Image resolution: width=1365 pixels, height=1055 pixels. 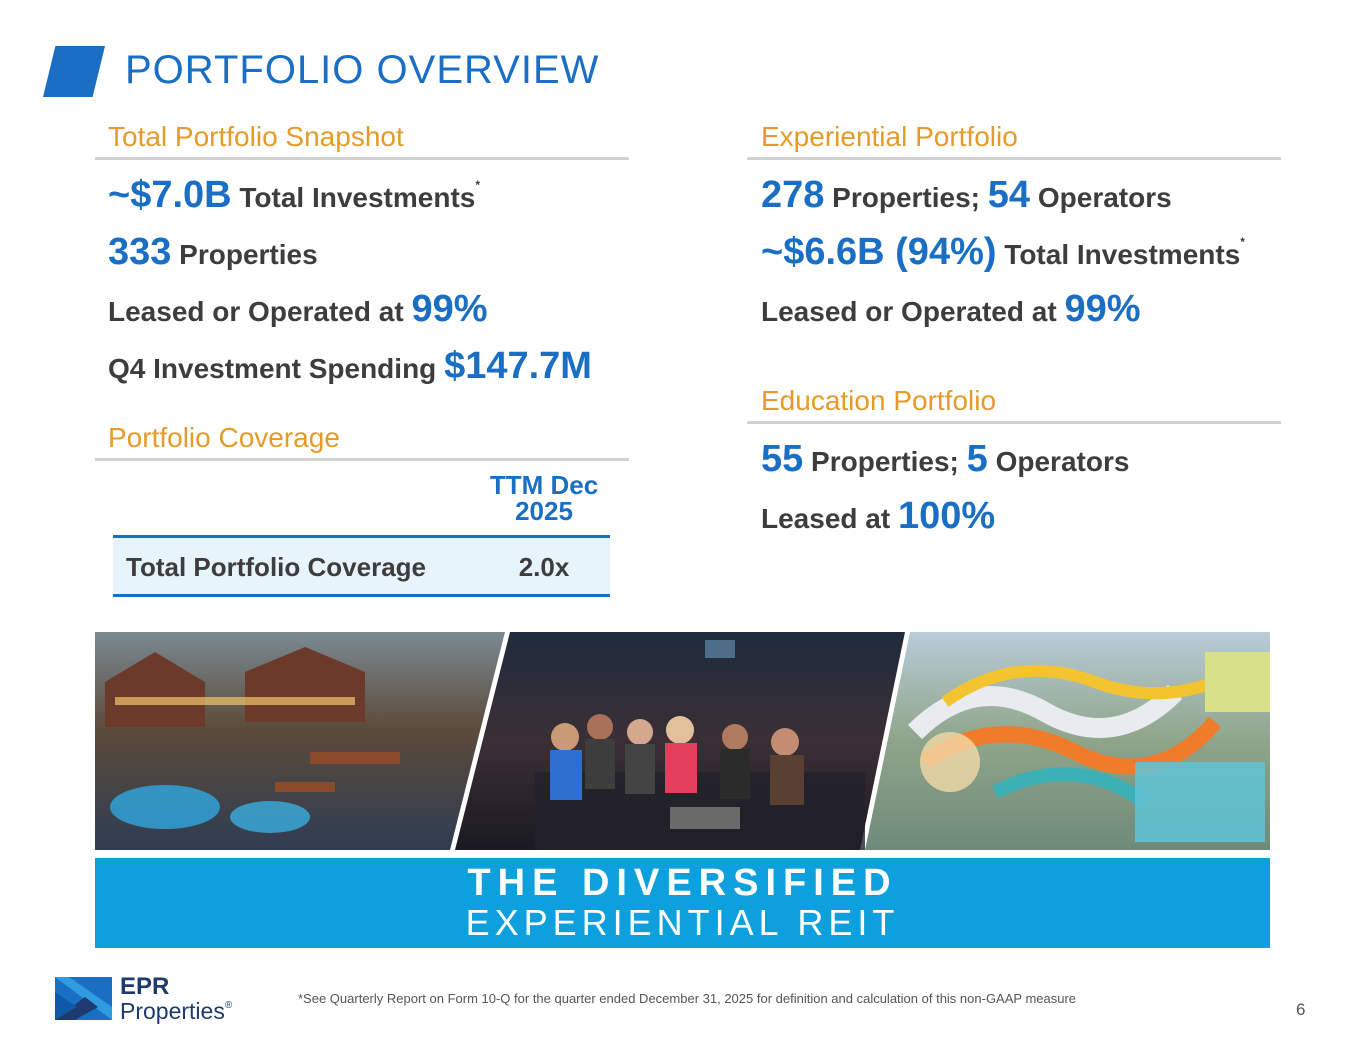 I want to click on tagline-banner: THE DIVERSIFIED EXPERIENTIAL REIT, so click(x=682, y=903).